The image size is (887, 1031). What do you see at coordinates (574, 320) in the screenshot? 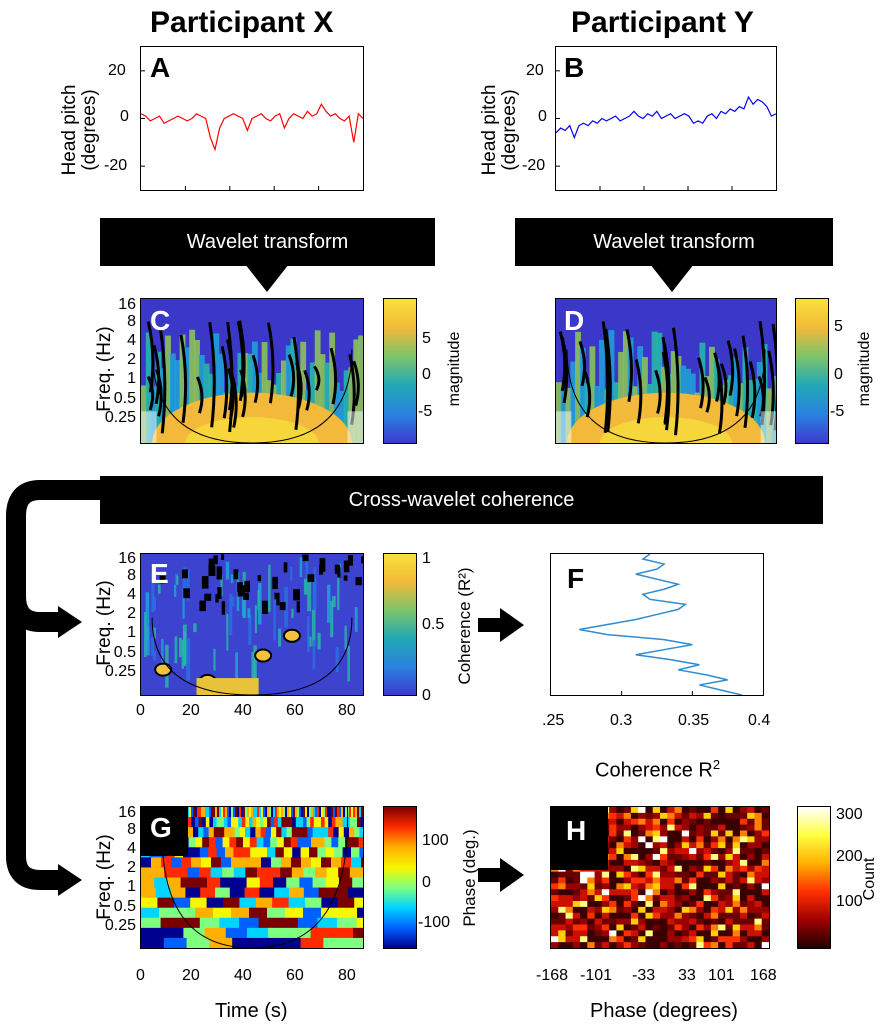
I see `panel-letter-d: D` at bounding box center [574, 320].